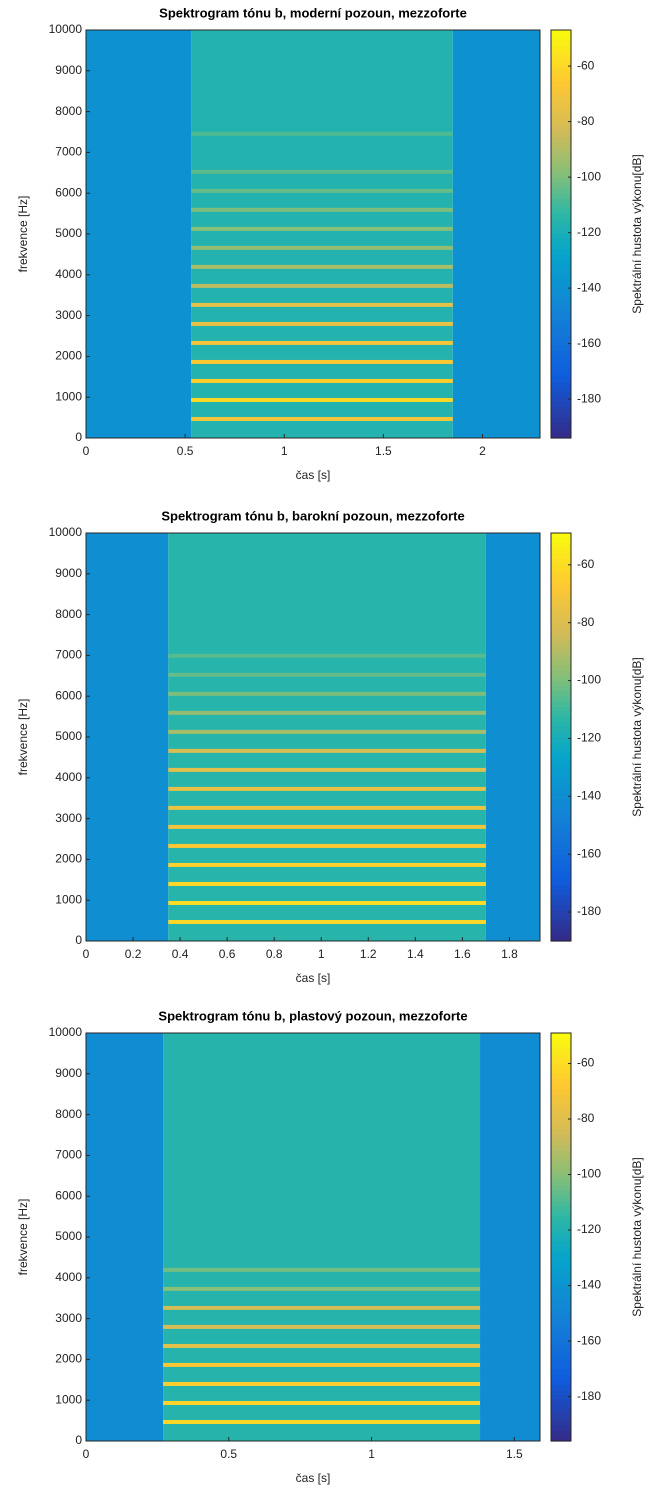 The image size is (648, 1497). What do you see at coordinates (368, 954) in the screenshot?
I see `x-tick-label: 1.2` at bounding box center [368, 954].